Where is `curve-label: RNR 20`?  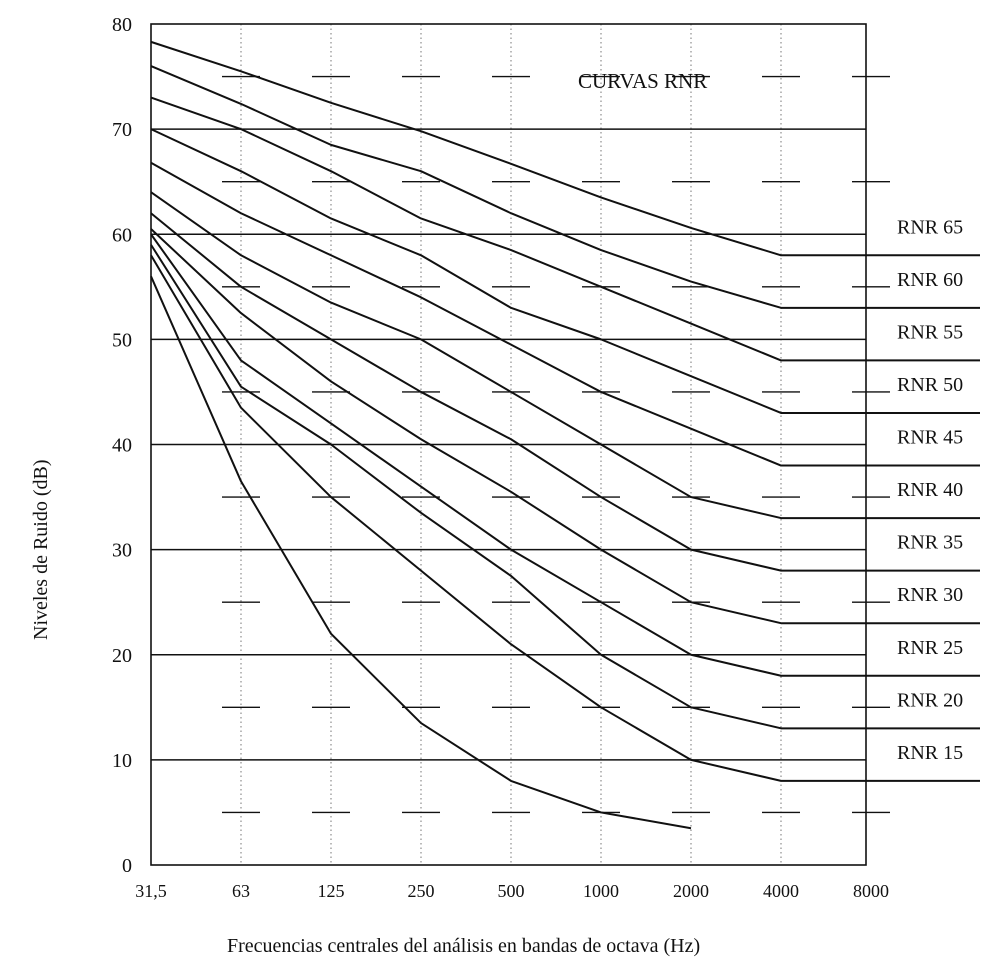
curve-label: RNR 20 is located at coordinates (930, 700).